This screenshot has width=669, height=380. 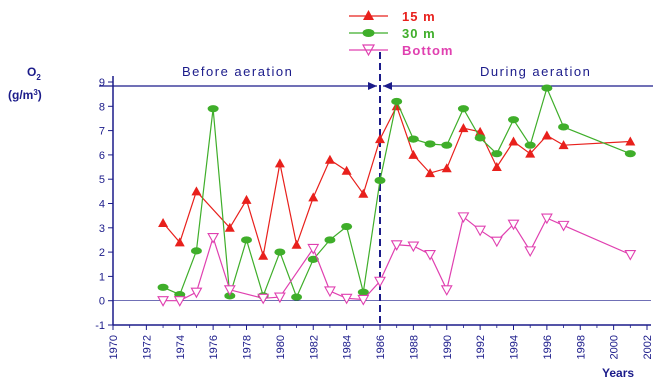 I want to click on legend-label-30m: 30 m, so click(x=419, y=33).